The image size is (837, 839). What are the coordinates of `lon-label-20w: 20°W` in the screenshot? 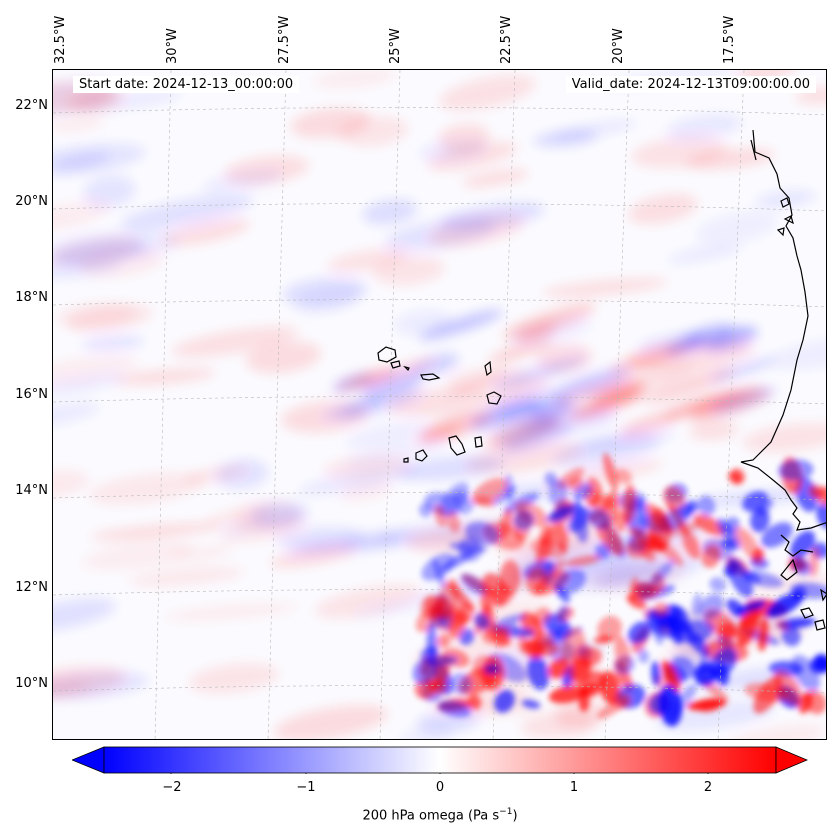 It's located at (618, 46).